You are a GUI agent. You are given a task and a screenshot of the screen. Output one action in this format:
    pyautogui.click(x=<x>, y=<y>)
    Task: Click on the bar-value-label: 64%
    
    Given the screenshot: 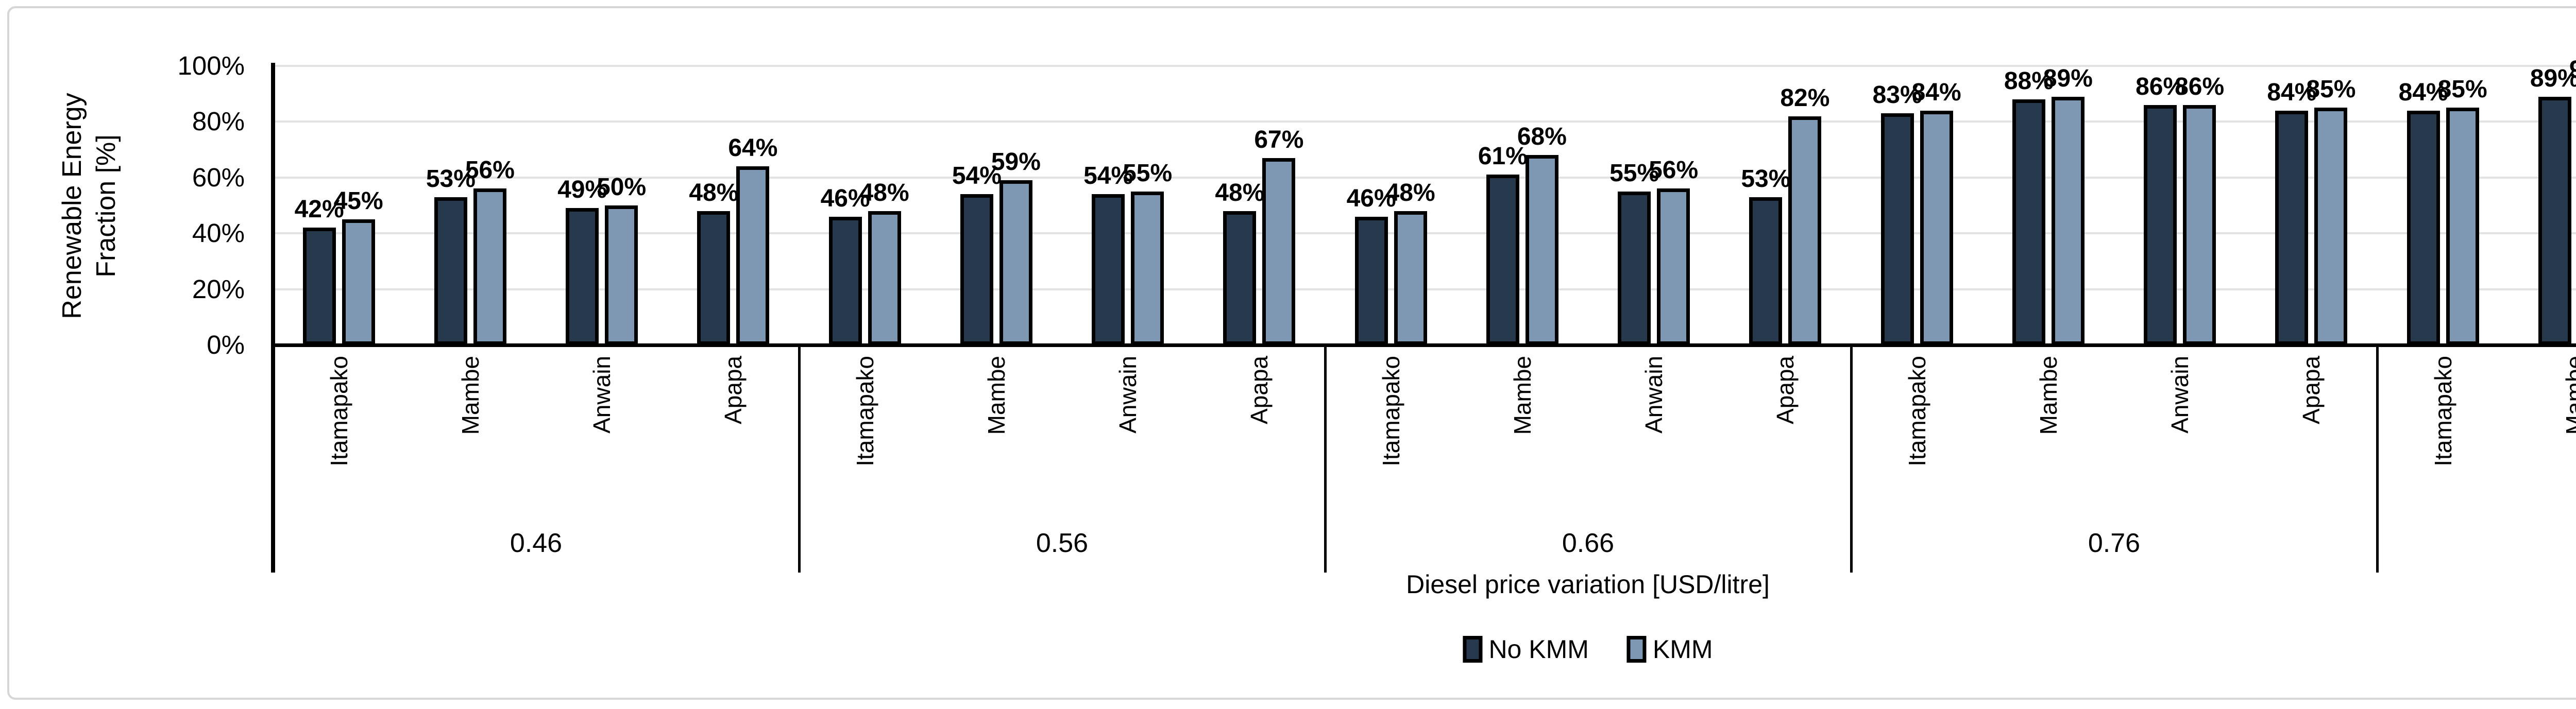 What is the action you would take?
    pyautogui.click(x=753, y=148)
    